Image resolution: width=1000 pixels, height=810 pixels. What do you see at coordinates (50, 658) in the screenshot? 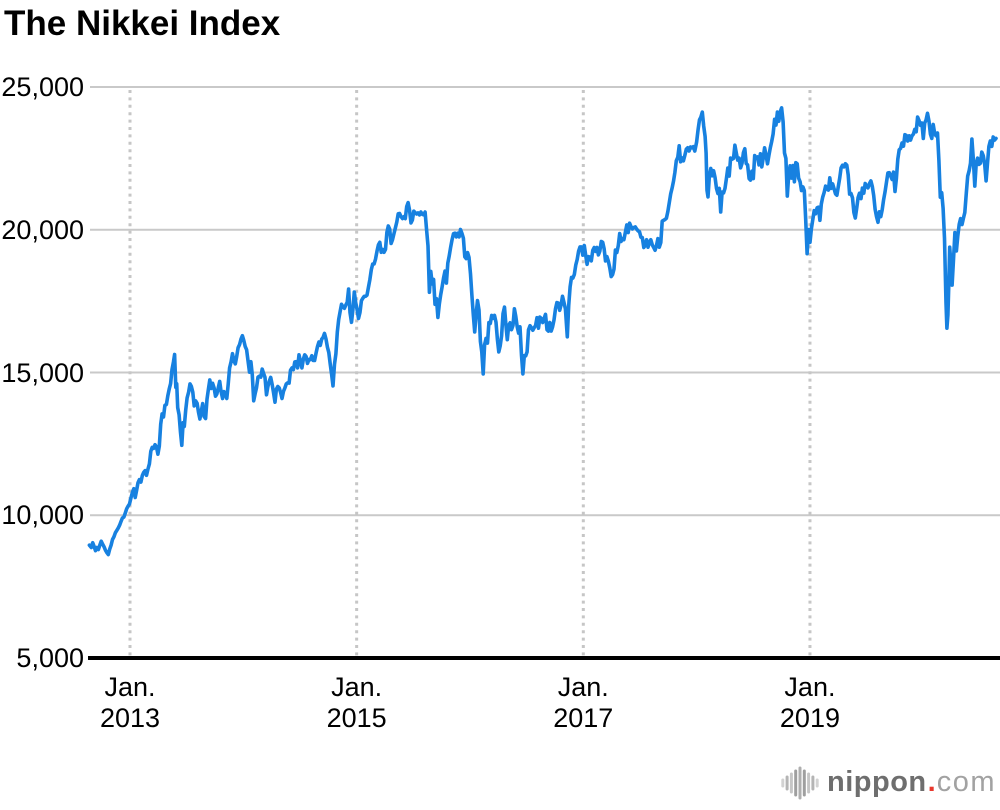
I see `y-axis-tick-label: 5,000` at bounding box center [50, 658].